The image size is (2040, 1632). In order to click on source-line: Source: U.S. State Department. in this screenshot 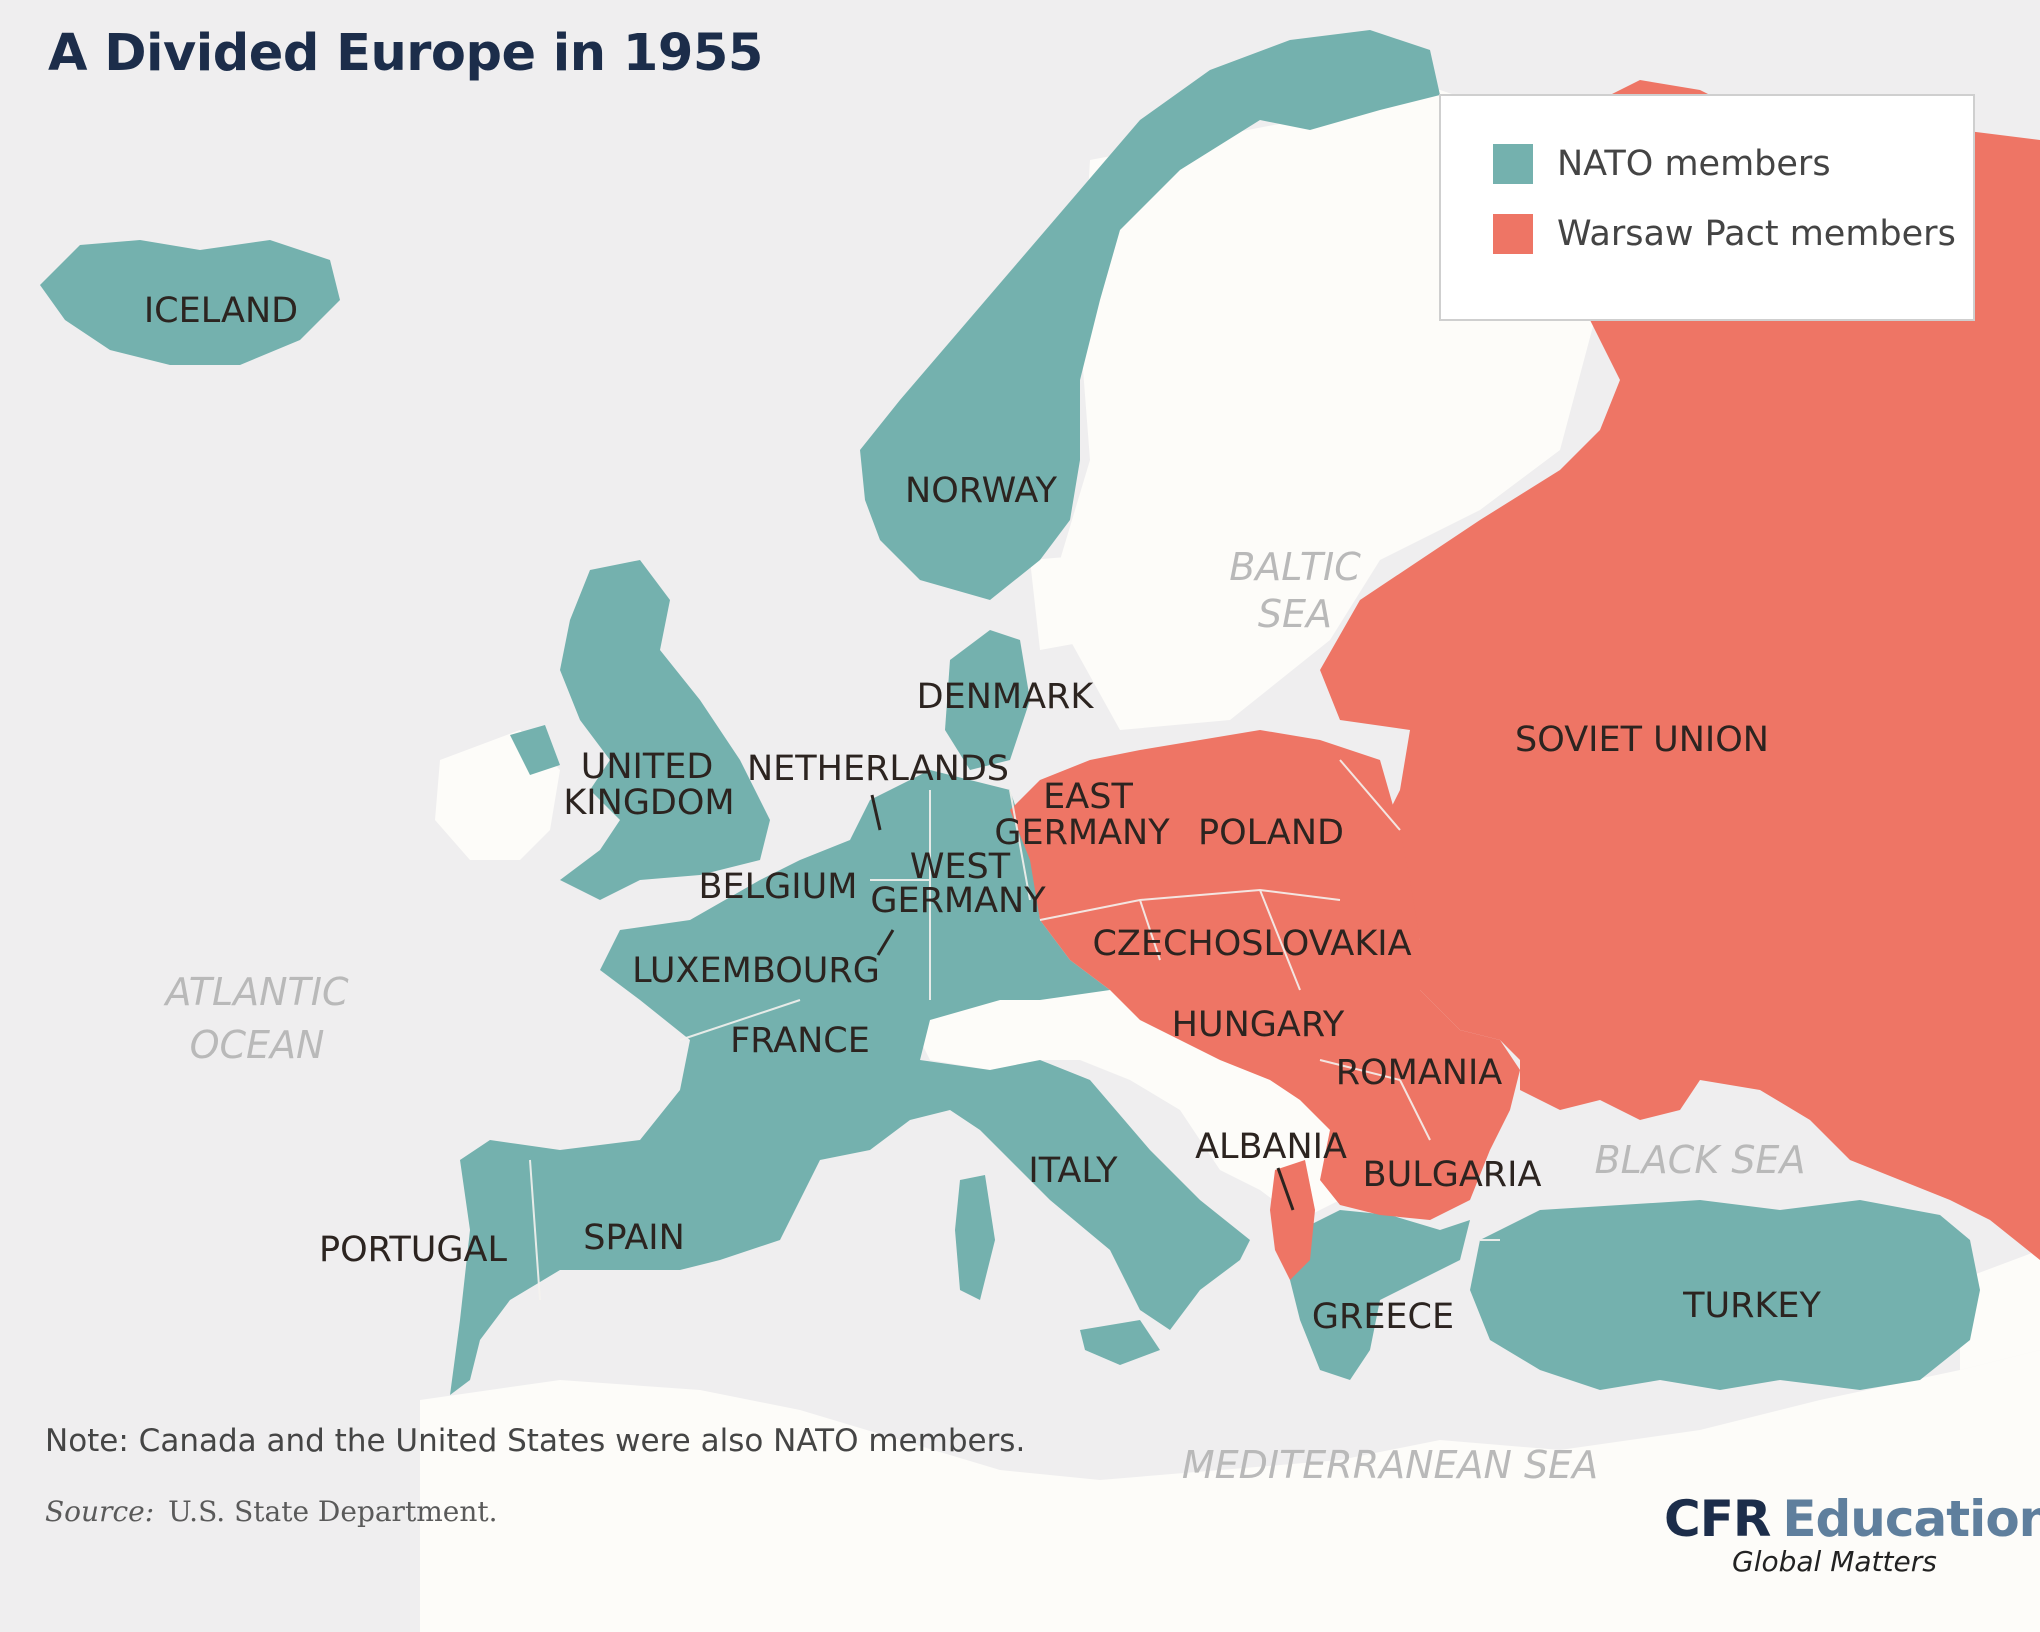, I will do `click(271, 1511)`.